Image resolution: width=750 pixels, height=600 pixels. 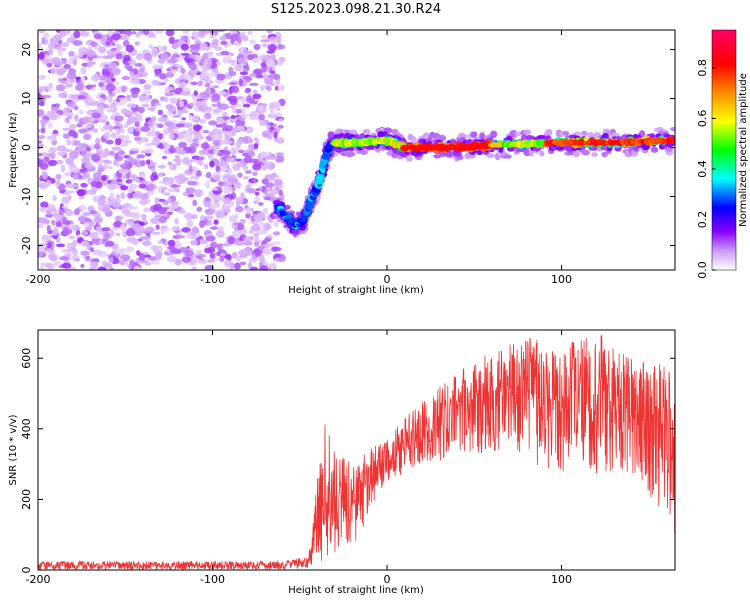 I want to click on spectrogram-ytick-label: 10, so click(x=26, y=99).